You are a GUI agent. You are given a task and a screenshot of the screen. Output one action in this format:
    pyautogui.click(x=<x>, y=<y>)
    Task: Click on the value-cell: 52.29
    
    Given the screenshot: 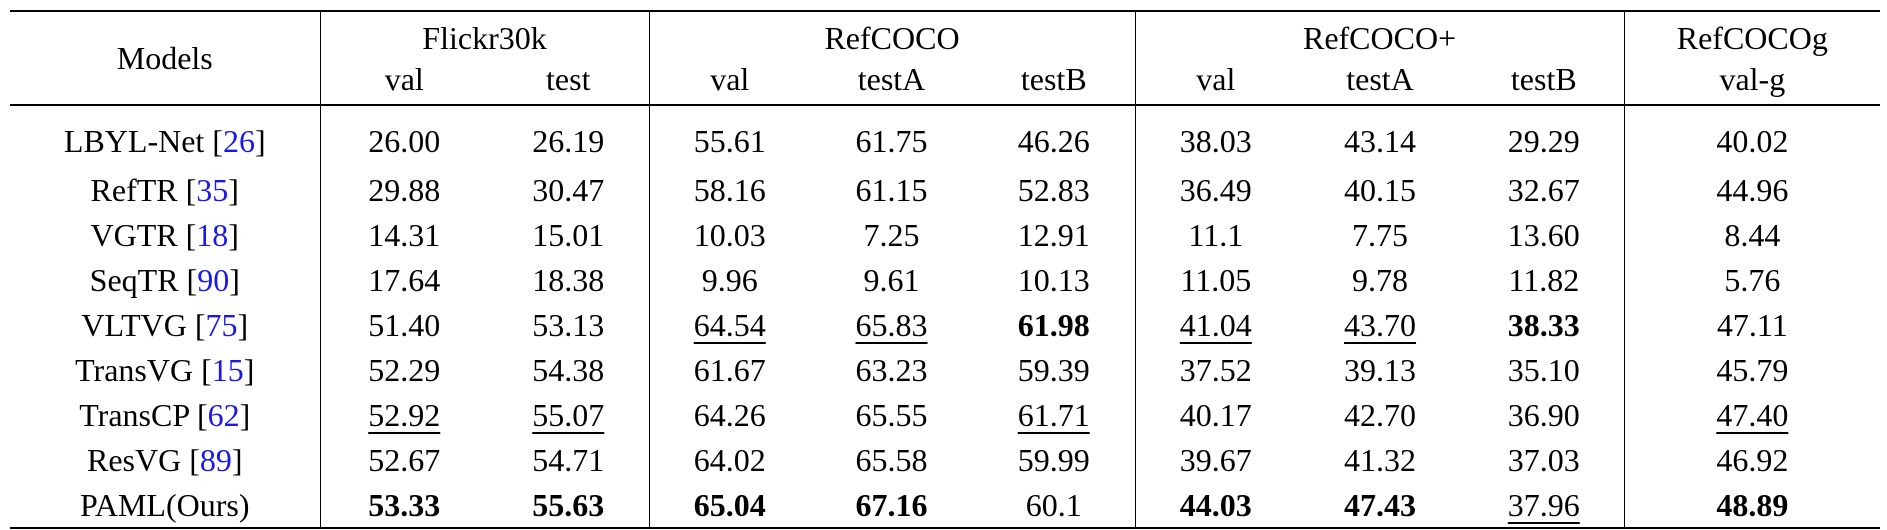 What is the action you would take?
    pyautogui.click(x=403, y=369)
    